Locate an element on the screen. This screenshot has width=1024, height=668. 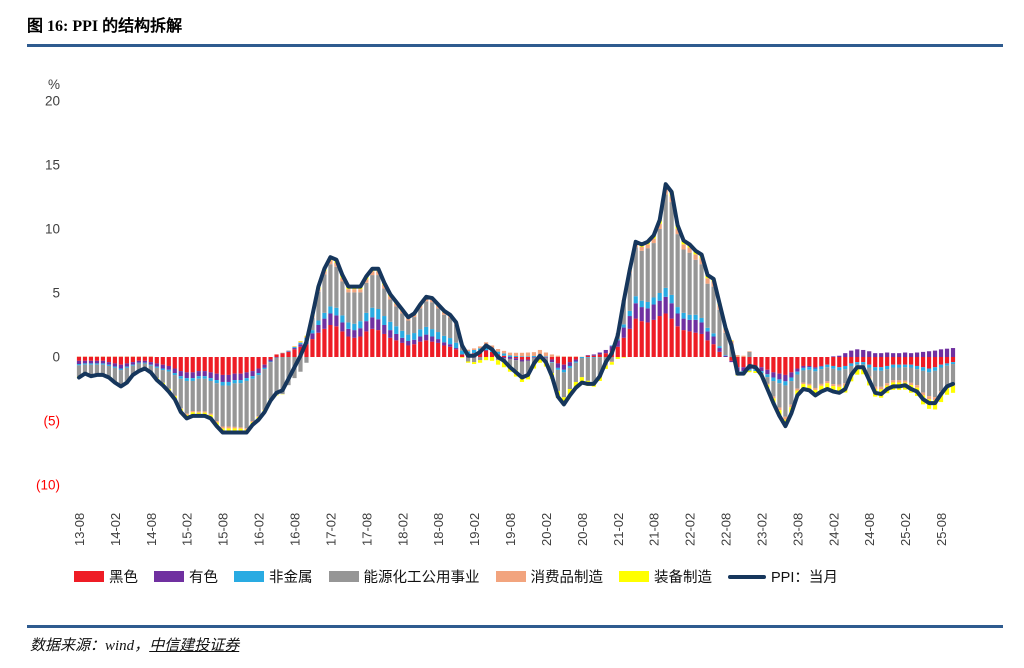
legend-item: 黑色 is located at coordinates (106, 576).